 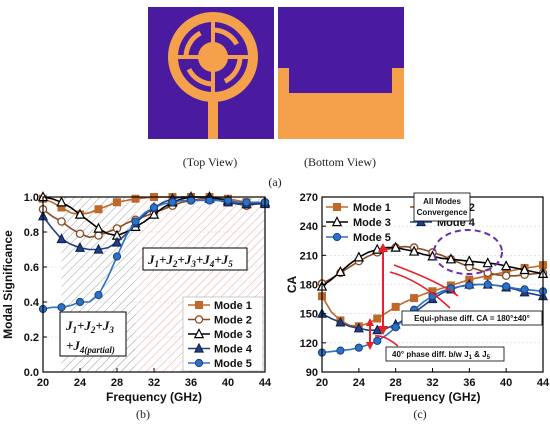 What do you see at coordinates (419, 414) in the screenshot?
I see `caption-c: (c)` at bounding box center [419, 414].